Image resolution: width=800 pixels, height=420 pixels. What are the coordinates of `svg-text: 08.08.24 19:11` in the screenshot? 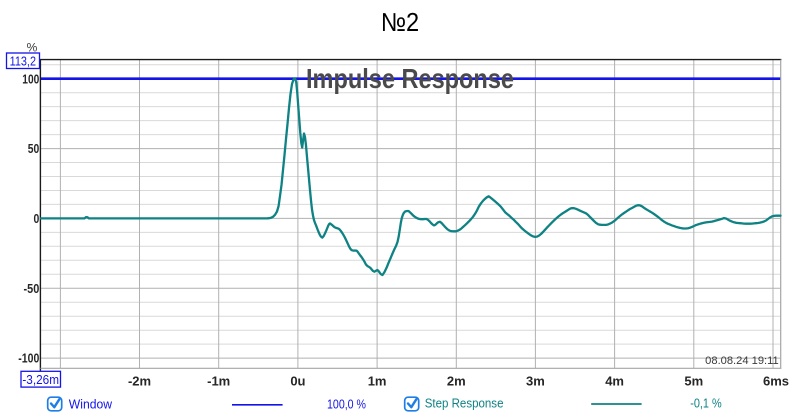 It's located at (742, 361).